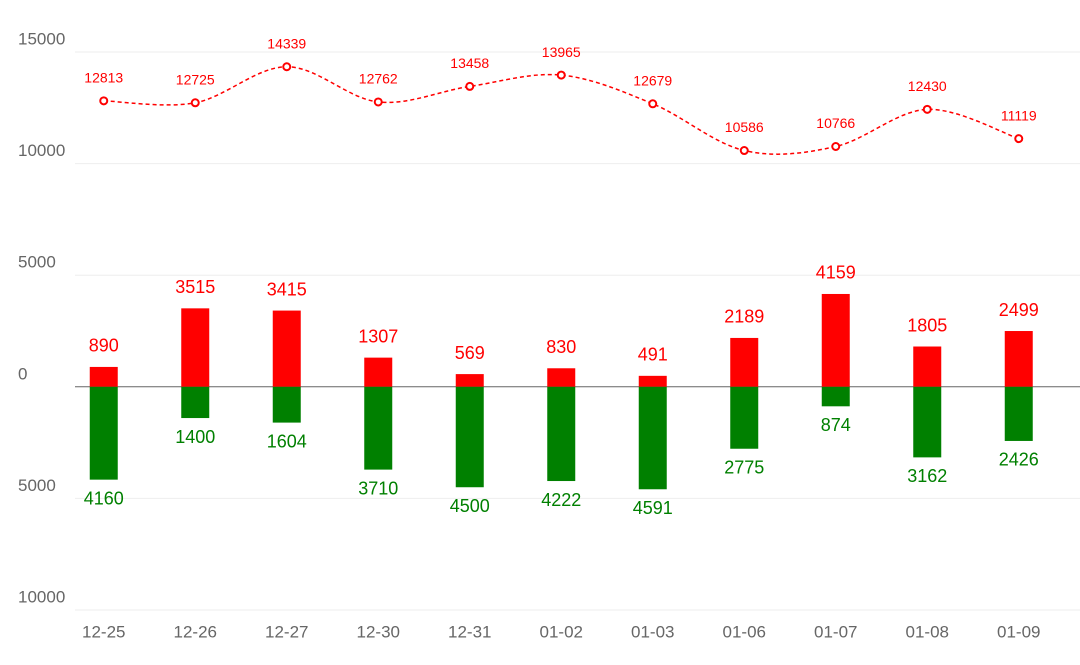 This screenshot has width=1080, height=665. I want to click on data-label: 4500, so click(470, 506).